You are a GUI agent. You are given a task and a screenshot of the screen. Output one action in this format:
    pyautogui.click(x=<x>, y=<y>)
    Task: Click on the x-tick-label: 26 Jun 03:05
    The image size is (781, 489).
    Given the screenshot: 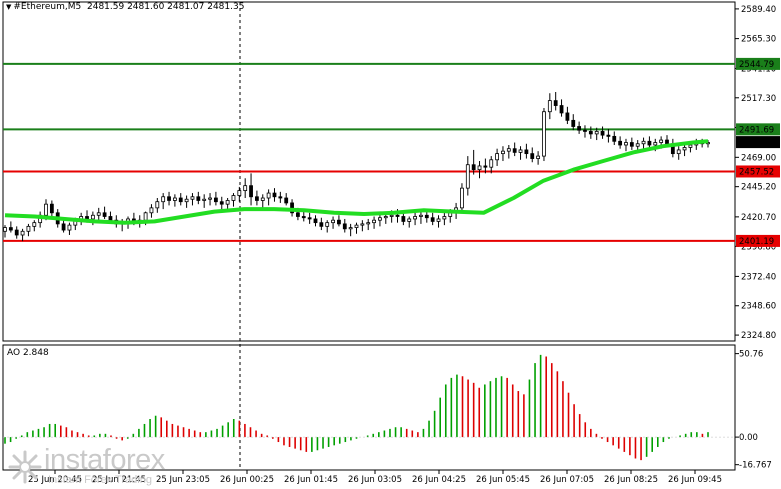 What is the action you would take?
    pyautogui.click(x=375, y=480)
    